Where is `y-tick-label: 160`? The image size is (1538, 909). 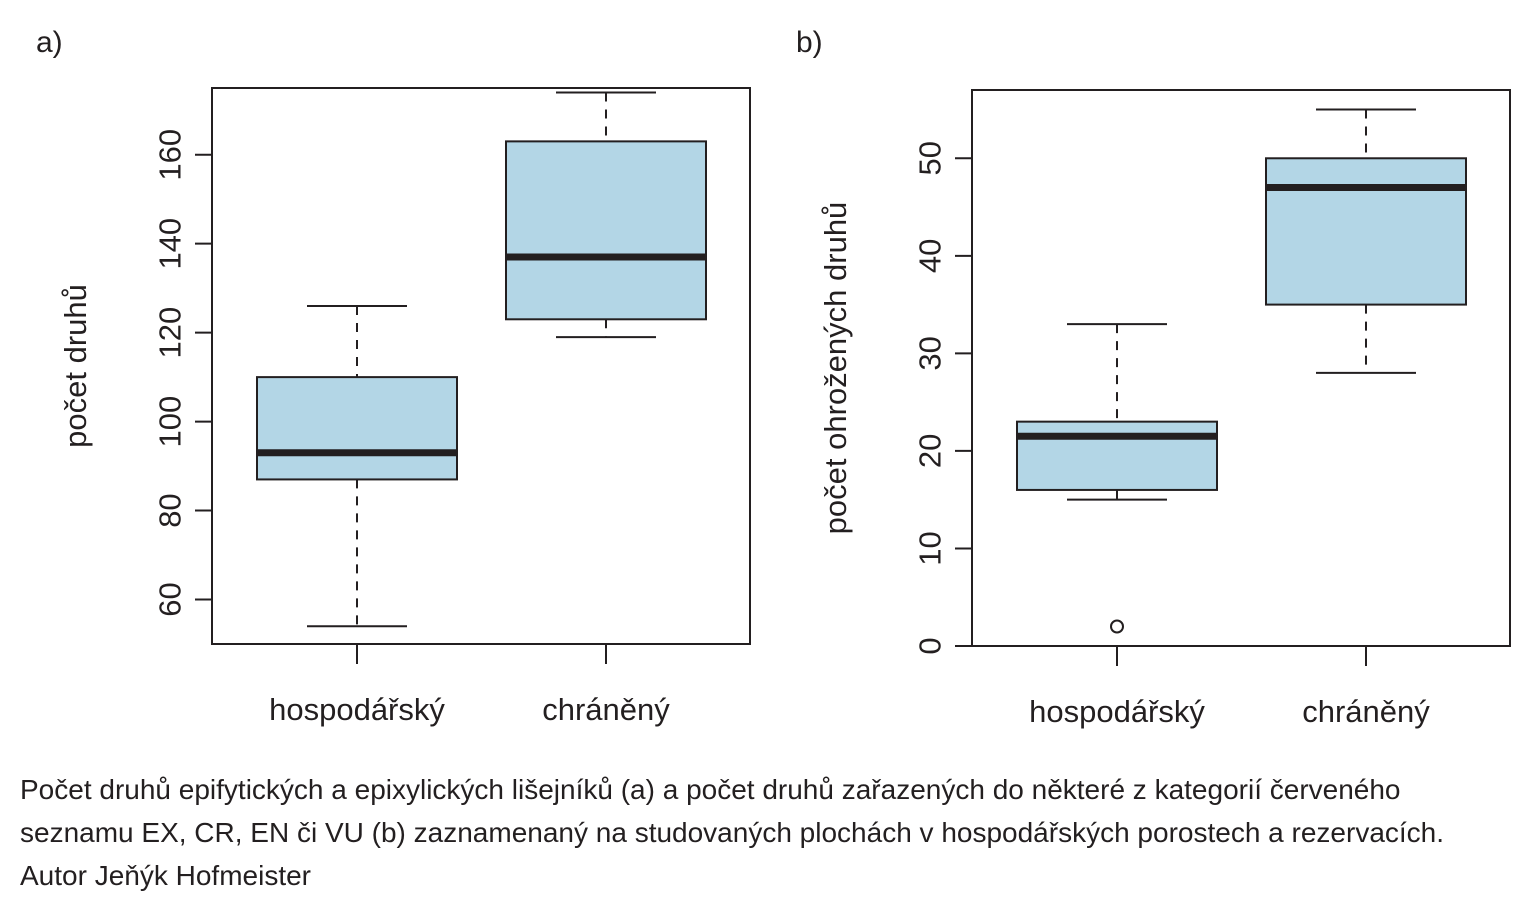 y-tick-label: 160 is located at coordinates (170, 155).